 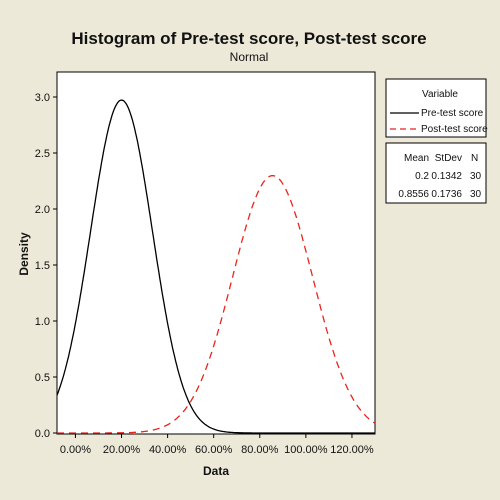 I want to click on y-tick-label: 2.5, so click(x=42, y=154).